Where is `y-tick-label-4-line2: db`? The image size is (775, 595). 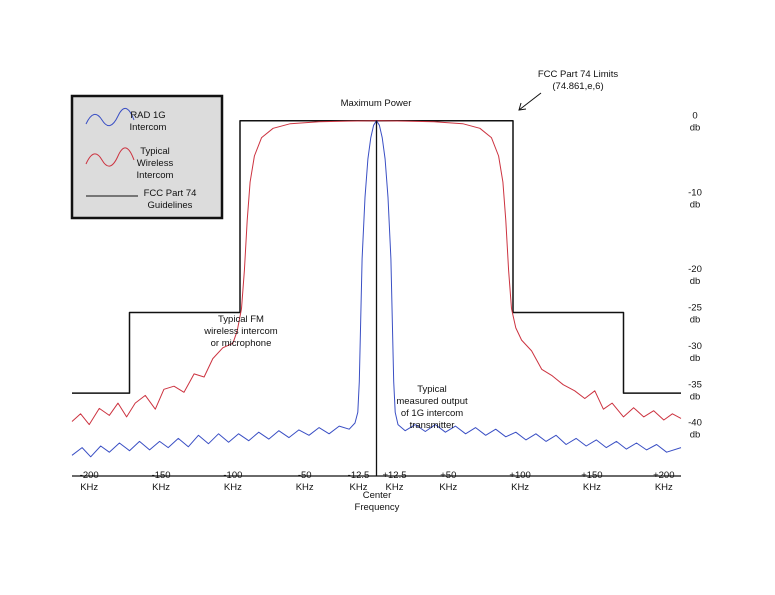 y-tick-label-4-line2: db is located at coordinates (695, 358).